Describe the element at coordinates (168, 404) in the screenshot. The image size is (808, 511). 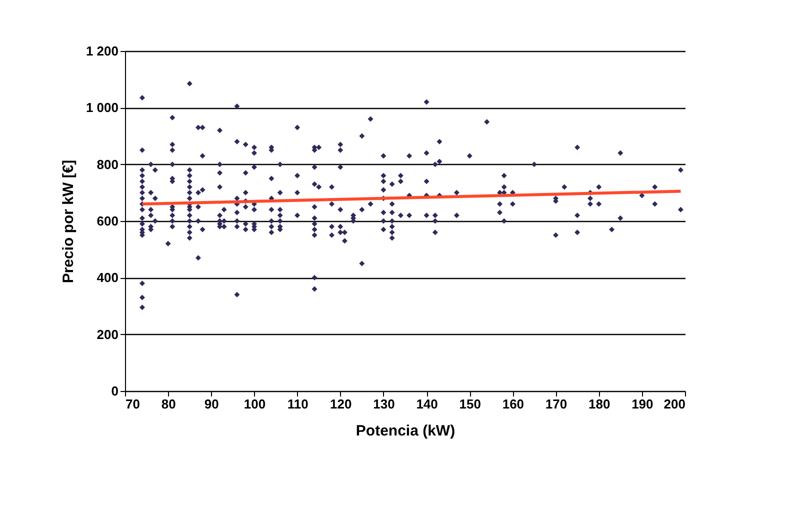
I see `x-tick-label: 80` at that location.